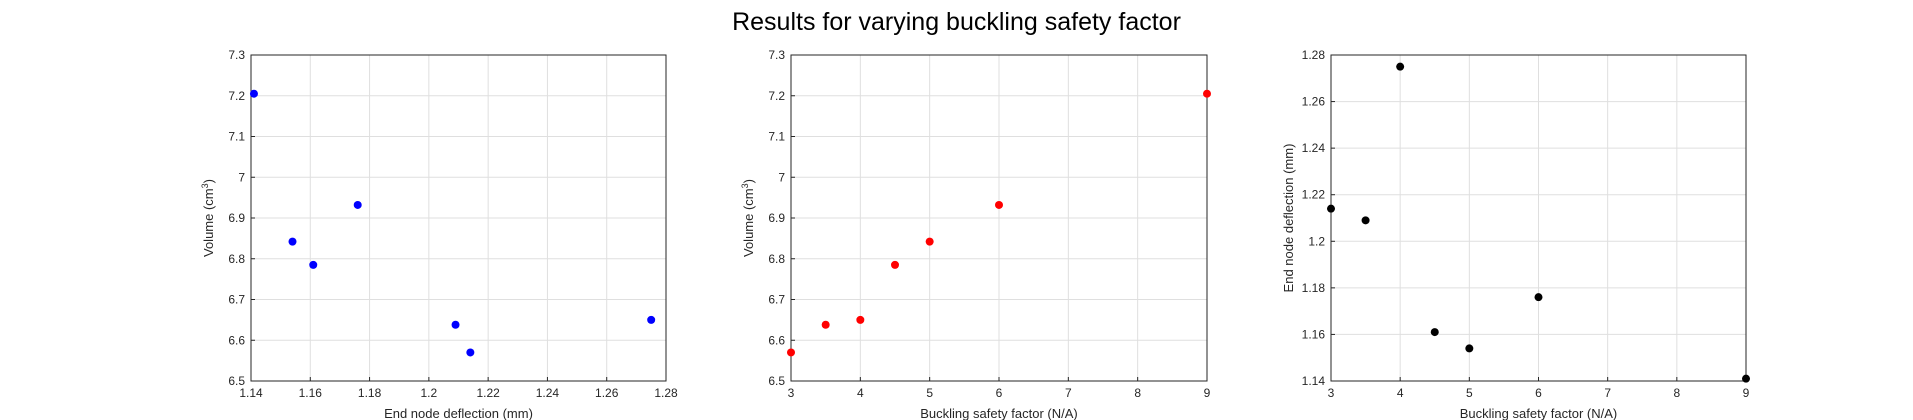 The width and height of the screenshot is (1913, 420). Describe the element at coordinates (1314, 334) in the screenshot. I see `y-tick-label: 1.16` at that location.